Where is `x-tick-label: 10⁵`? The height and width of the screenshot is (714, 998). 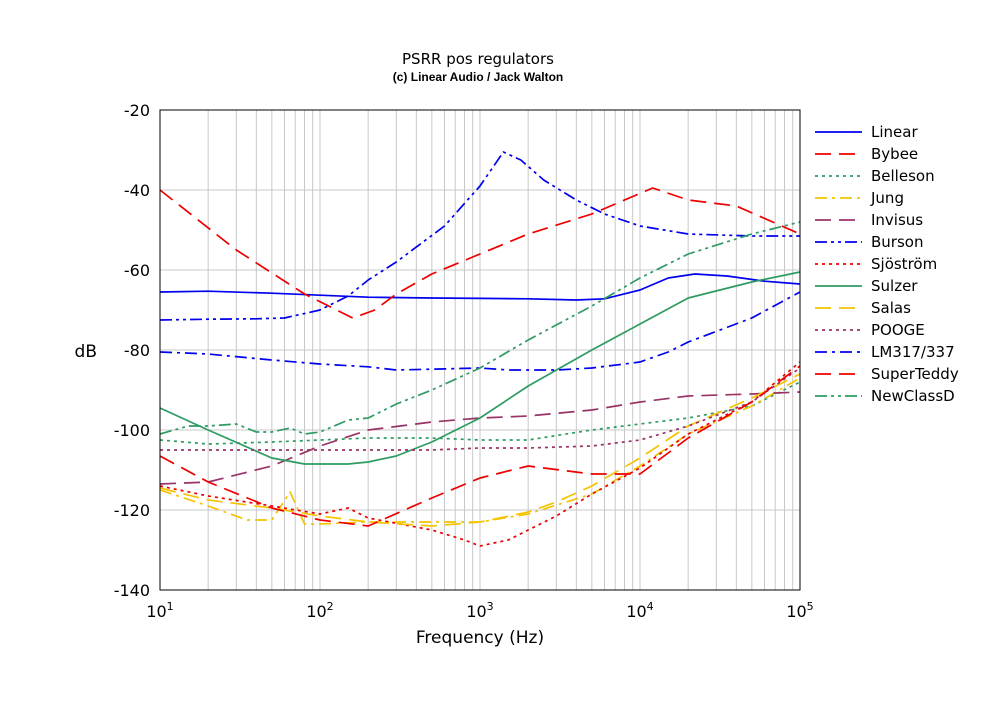
x-tick-label: 10⁵ is located at coordinates (799, 610).